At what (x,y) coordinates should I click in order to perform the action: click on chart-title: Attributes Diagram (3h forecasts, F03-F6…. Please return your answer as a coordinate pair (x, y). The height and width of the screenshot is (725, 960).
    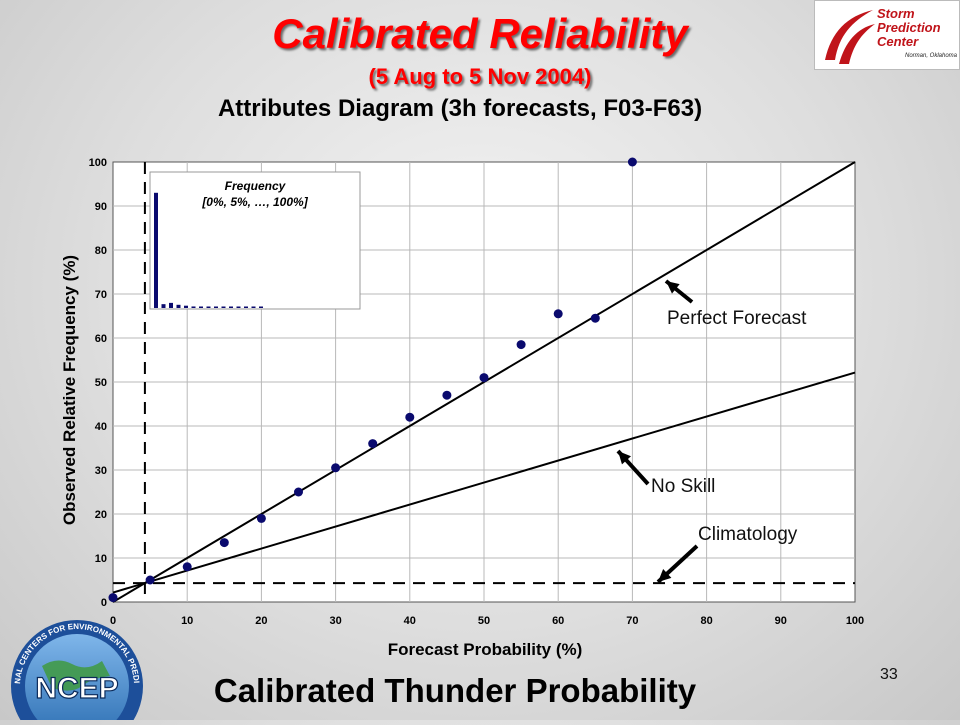
    Looking at the image, I should click on (460, 108).